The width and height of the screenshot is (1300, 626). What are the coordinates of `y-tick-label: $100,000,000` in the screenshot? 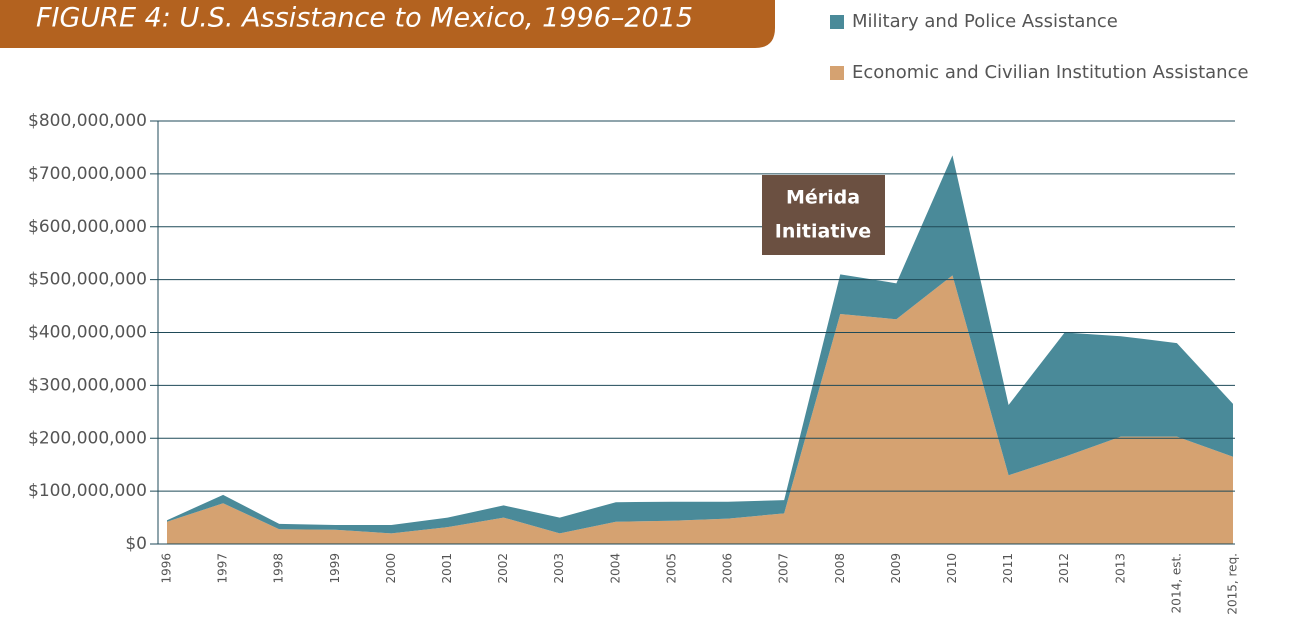 It's located at (87, 491).